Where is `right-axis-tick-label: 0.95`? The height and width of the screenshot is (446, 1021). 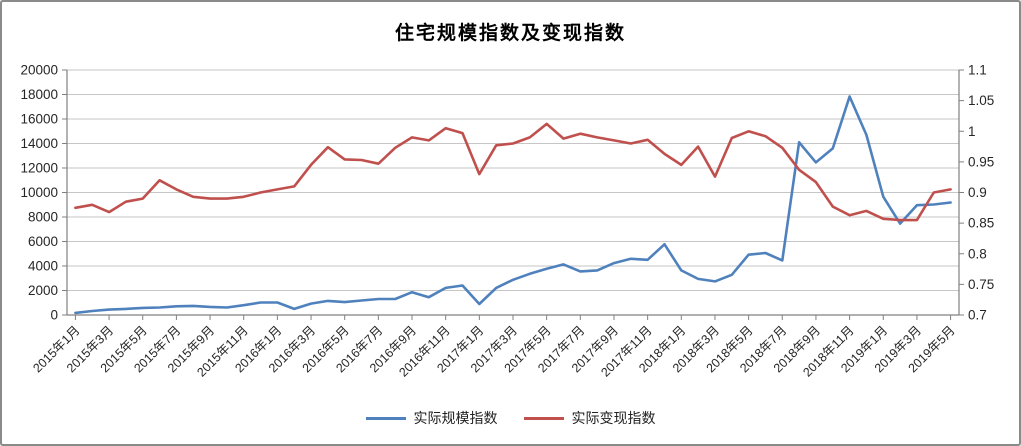 right-axis-tick-label: 0.95 is located at coordinates (981, 161).